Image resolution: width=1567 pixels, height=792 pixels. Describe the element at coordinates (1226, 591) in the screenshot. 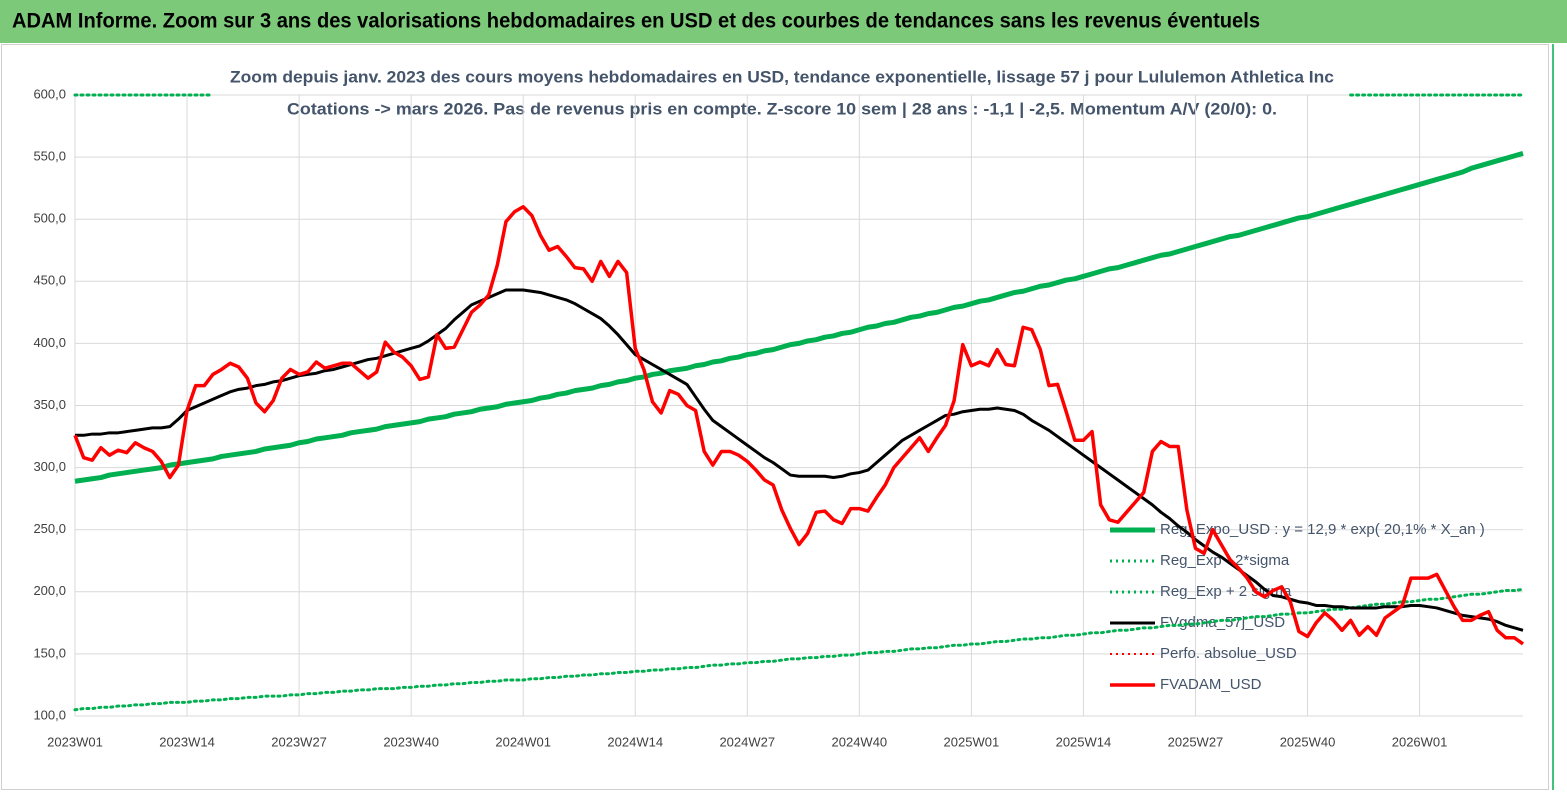

I see `legend-label: Reg_Exp + 2 sigma` at that location.